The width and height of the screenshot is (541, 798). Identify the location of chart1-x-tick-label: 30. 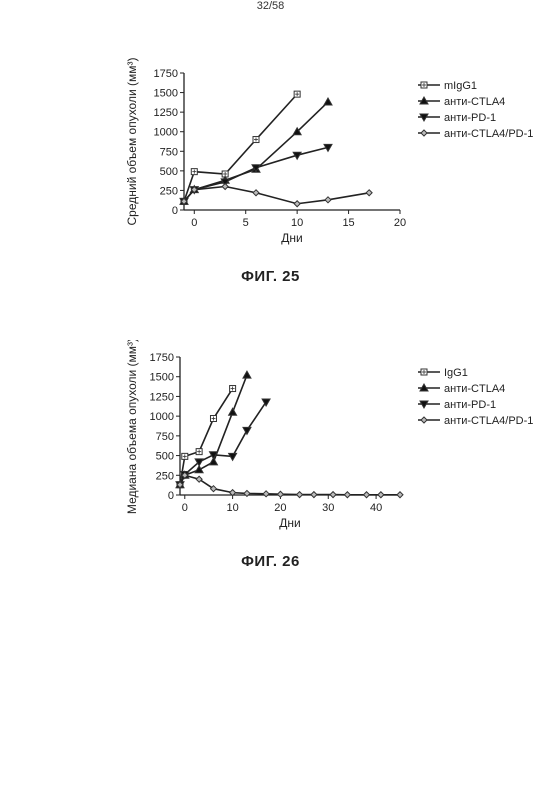
(328, 508).